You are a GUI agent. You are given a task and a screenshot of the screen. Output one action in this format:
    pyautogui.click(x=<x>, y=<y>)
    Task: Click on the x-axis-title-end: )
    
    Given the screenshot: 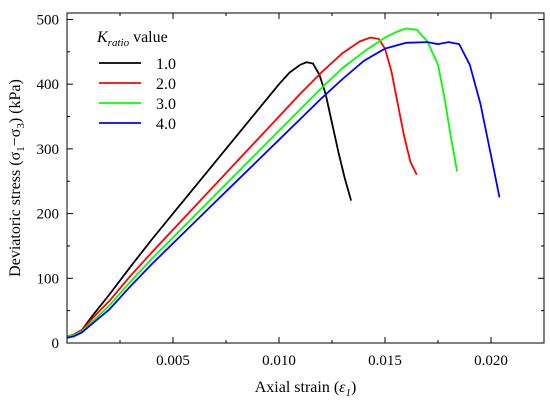 What is the action you would take?
    pyautogui.click(x=353, y=387)
    